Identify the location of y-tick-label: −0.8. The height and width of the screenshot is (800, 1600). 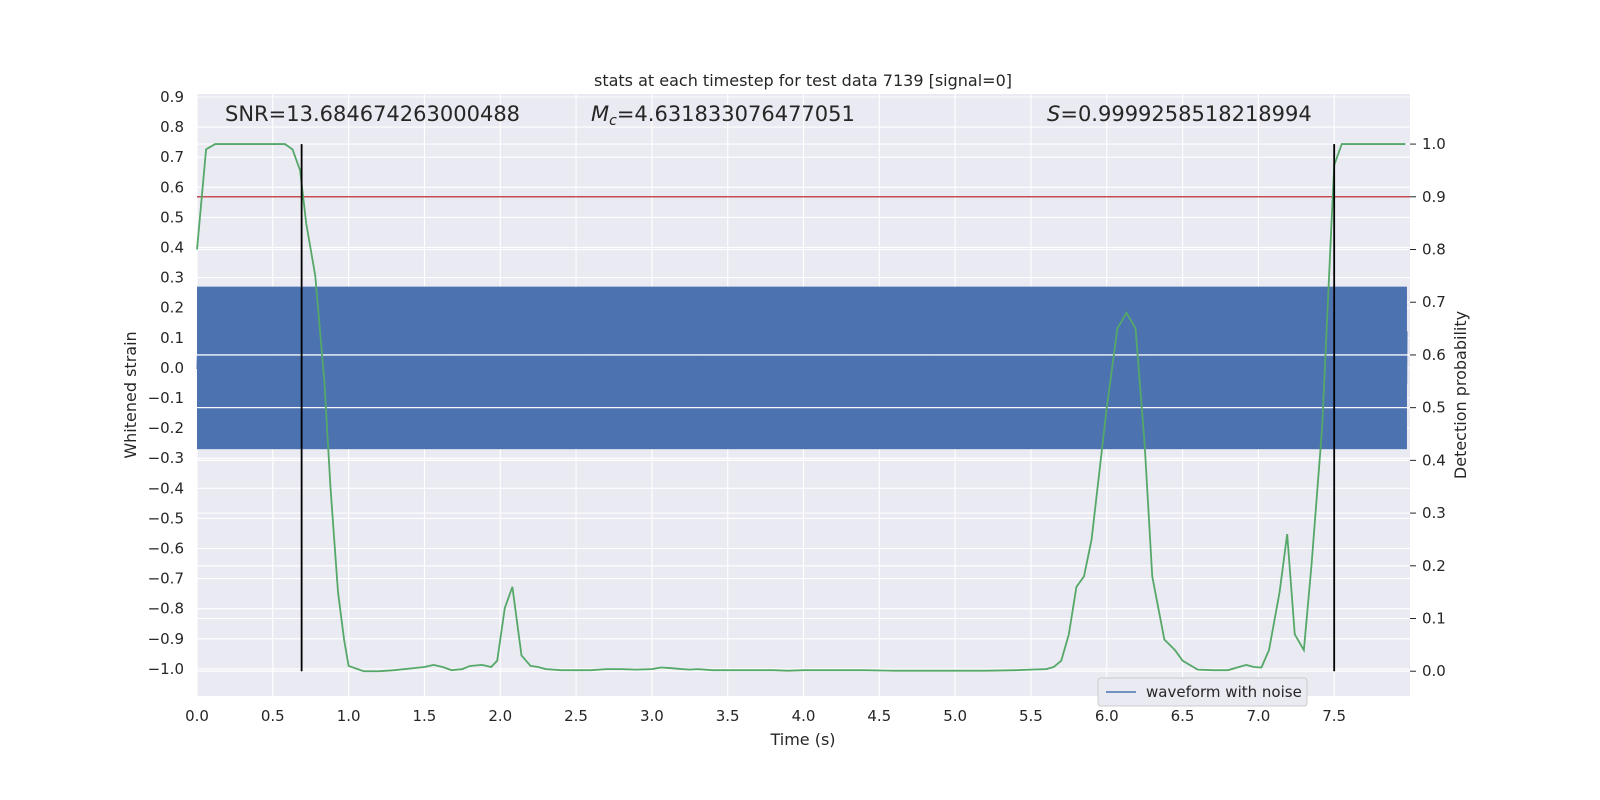
(166, 609).